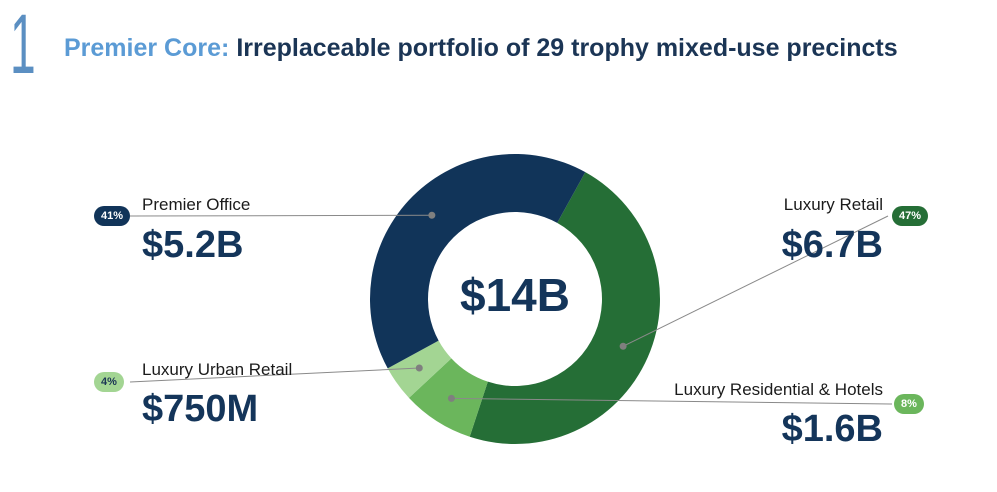 Image resolution: width=997 pixels, height=492 pixels. Describe the element at coordinates (623, 346) in the screenshot. I see `leader-dot-luxury-retail` at that location.